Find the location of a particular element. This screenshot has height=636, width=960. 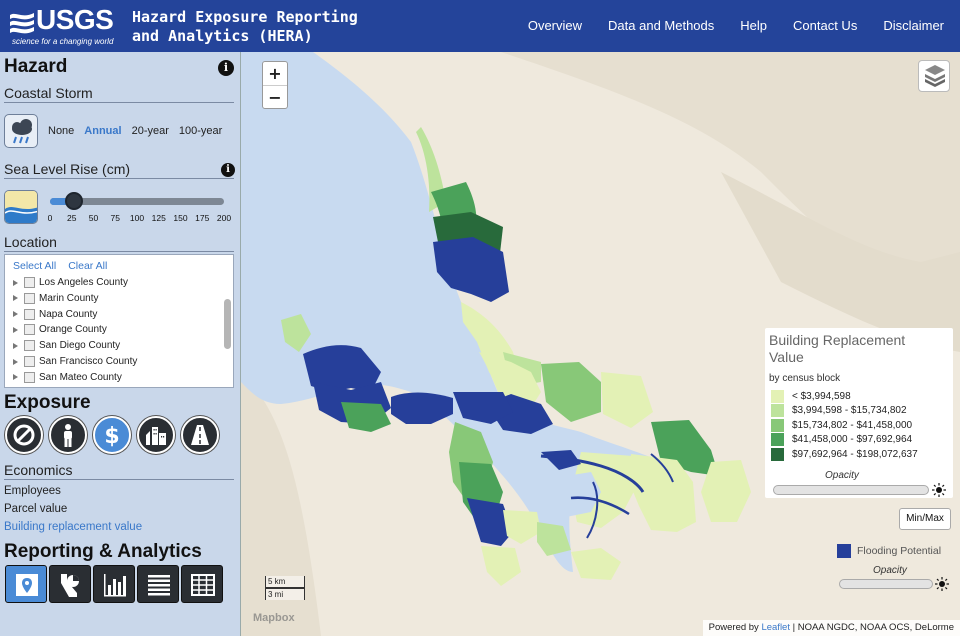

reporting-map-pin-button is located at coordinates (26, 584).